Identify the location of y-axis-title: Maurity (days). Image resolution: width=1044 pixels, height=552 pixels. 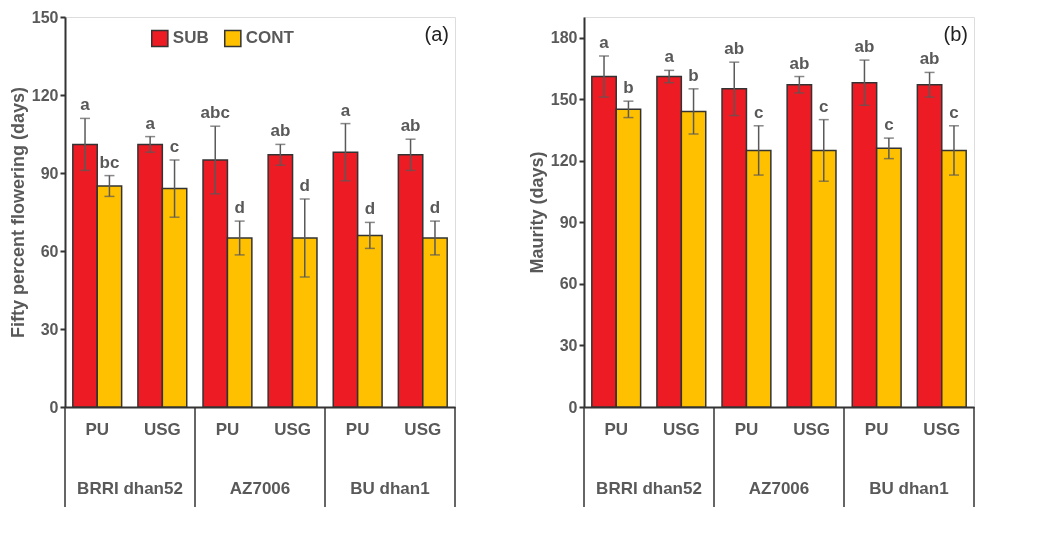
(536, 212).